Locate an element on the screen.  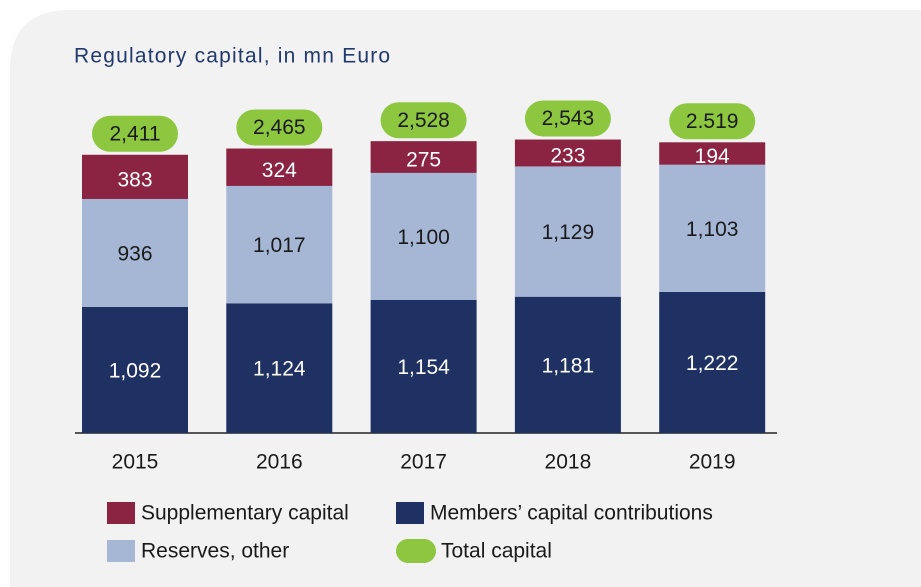
data-label: 275 is located at coordinates (423, 160).